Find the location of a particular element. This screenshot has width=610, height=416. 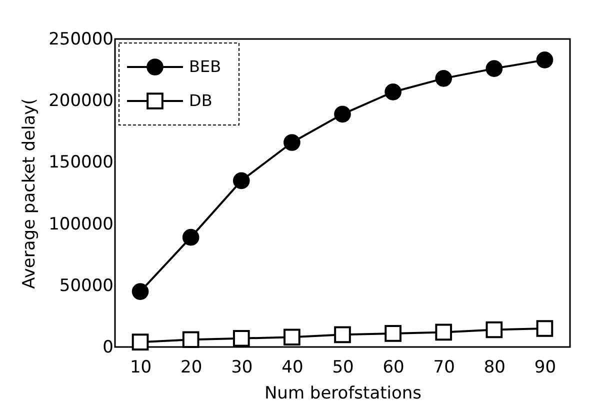

x-tick-label: 20 is located at coordinates (191, 368).